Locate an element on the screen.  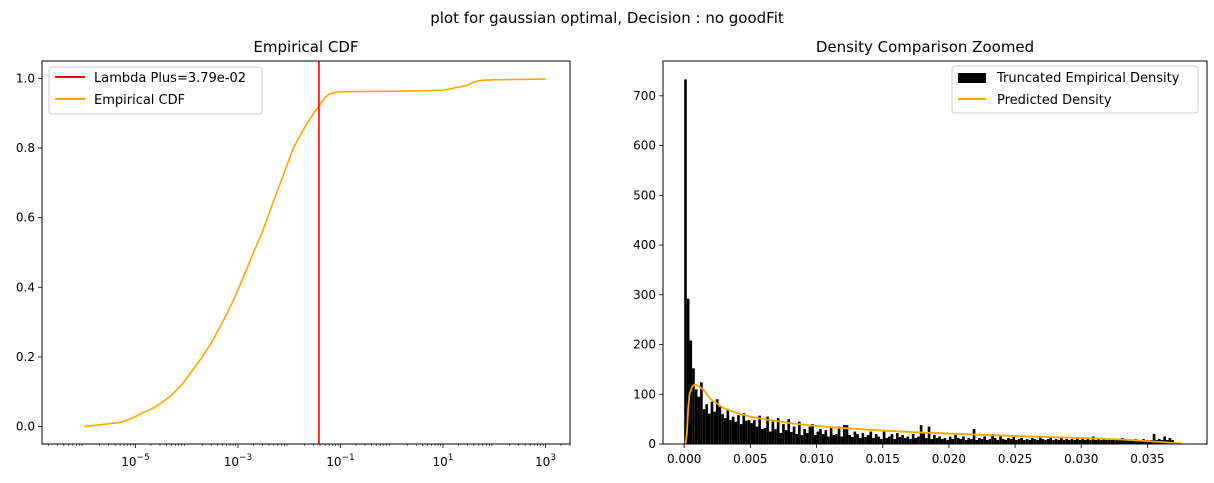
cdf-x-tick-label-exponent: −3 is located at coordinates (245, 458).